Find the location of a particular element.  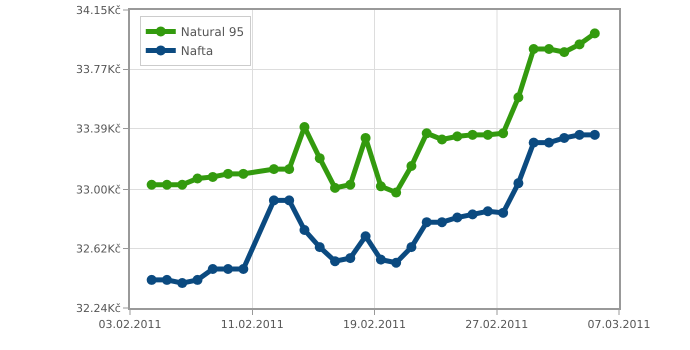

y-tick-label: 32.62Kč is located at coordinates (98, 249).